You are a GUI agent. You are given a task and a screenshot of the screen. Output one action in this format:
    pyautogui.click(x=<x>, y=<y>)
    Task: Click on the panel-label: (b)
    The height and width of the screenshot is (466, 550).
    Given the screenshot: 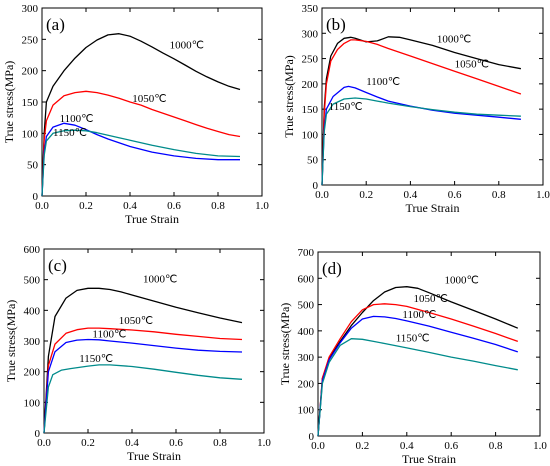 What is the action you would take?
    pyautogui.click(x=336, y=24)
    